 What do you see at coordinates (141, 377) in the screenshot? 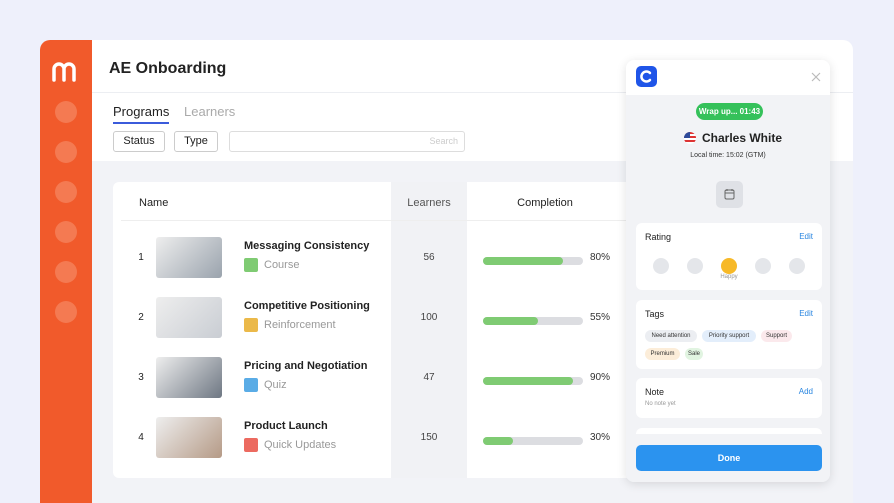
I see `row-index: 3` at bounding box center [141, 377].